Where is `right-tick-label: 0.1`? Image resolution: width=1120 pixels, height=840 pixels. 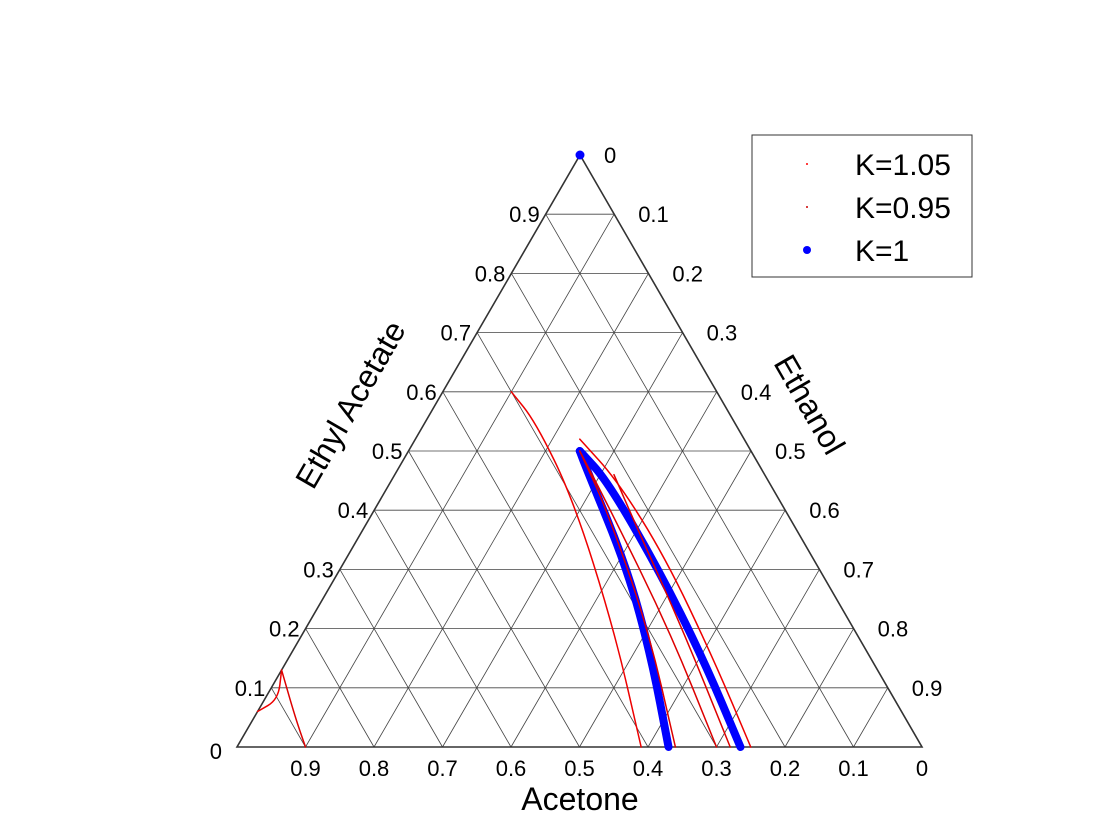 right-tick-label: 0.1 is located at coordinates (653, 214).